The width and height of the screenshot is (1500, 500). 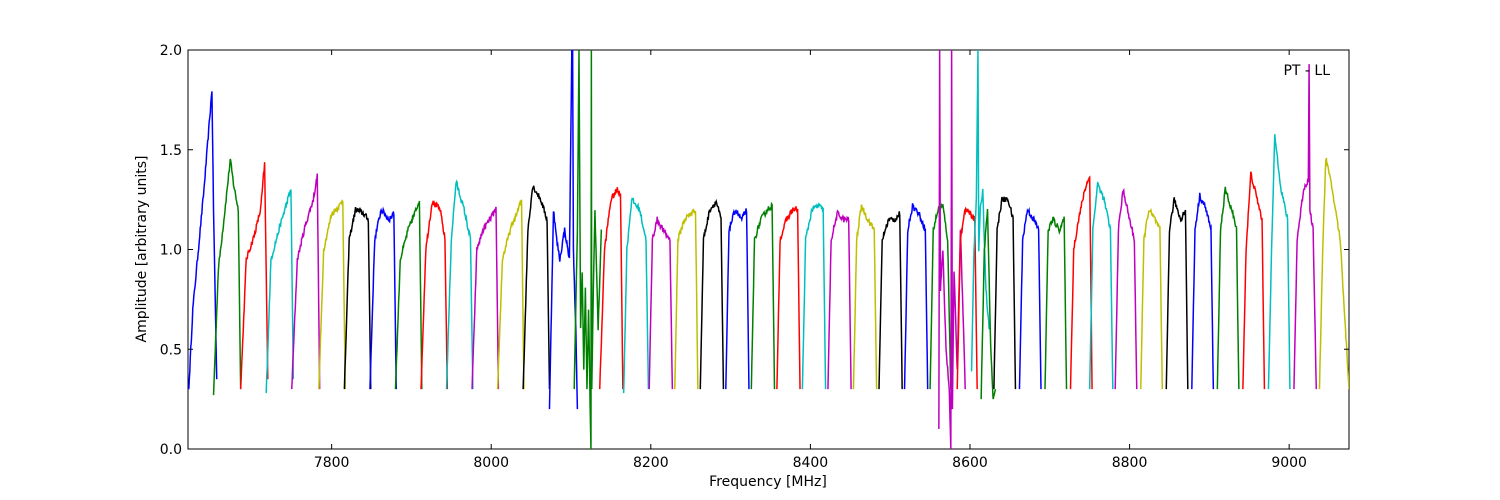 What do you see at coordinates (171, 350) in the screenshot?
I see `y-tick-label: 0.5` at bounding box center [171, 350].